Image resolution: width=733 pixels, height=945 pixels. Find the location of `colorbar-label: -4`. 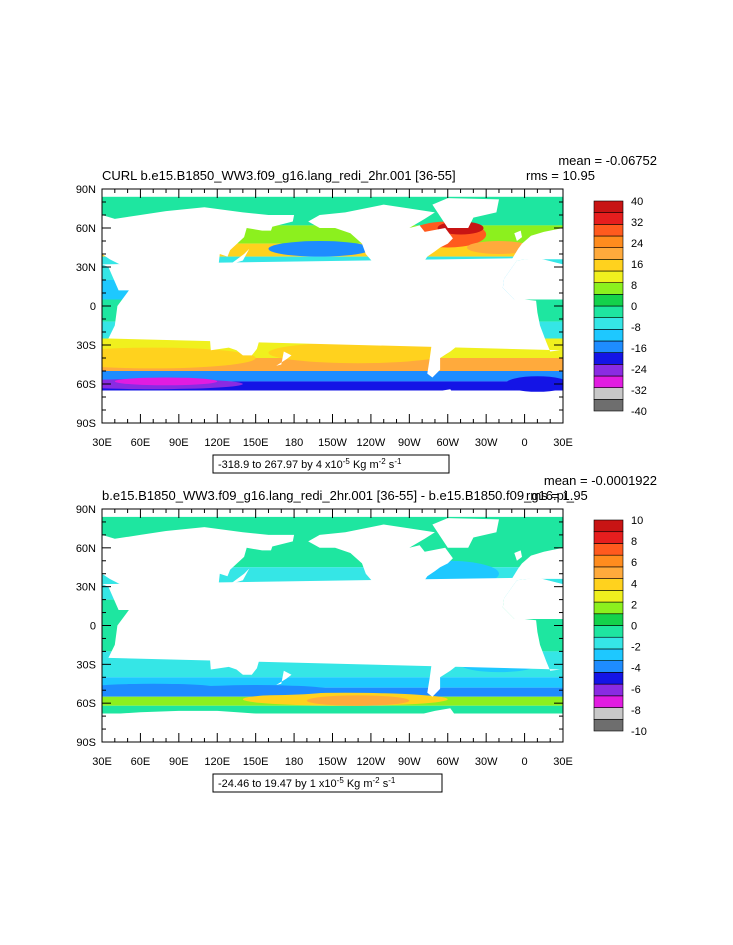

colorbar-label: -4 is located at coordinates (636, 669).